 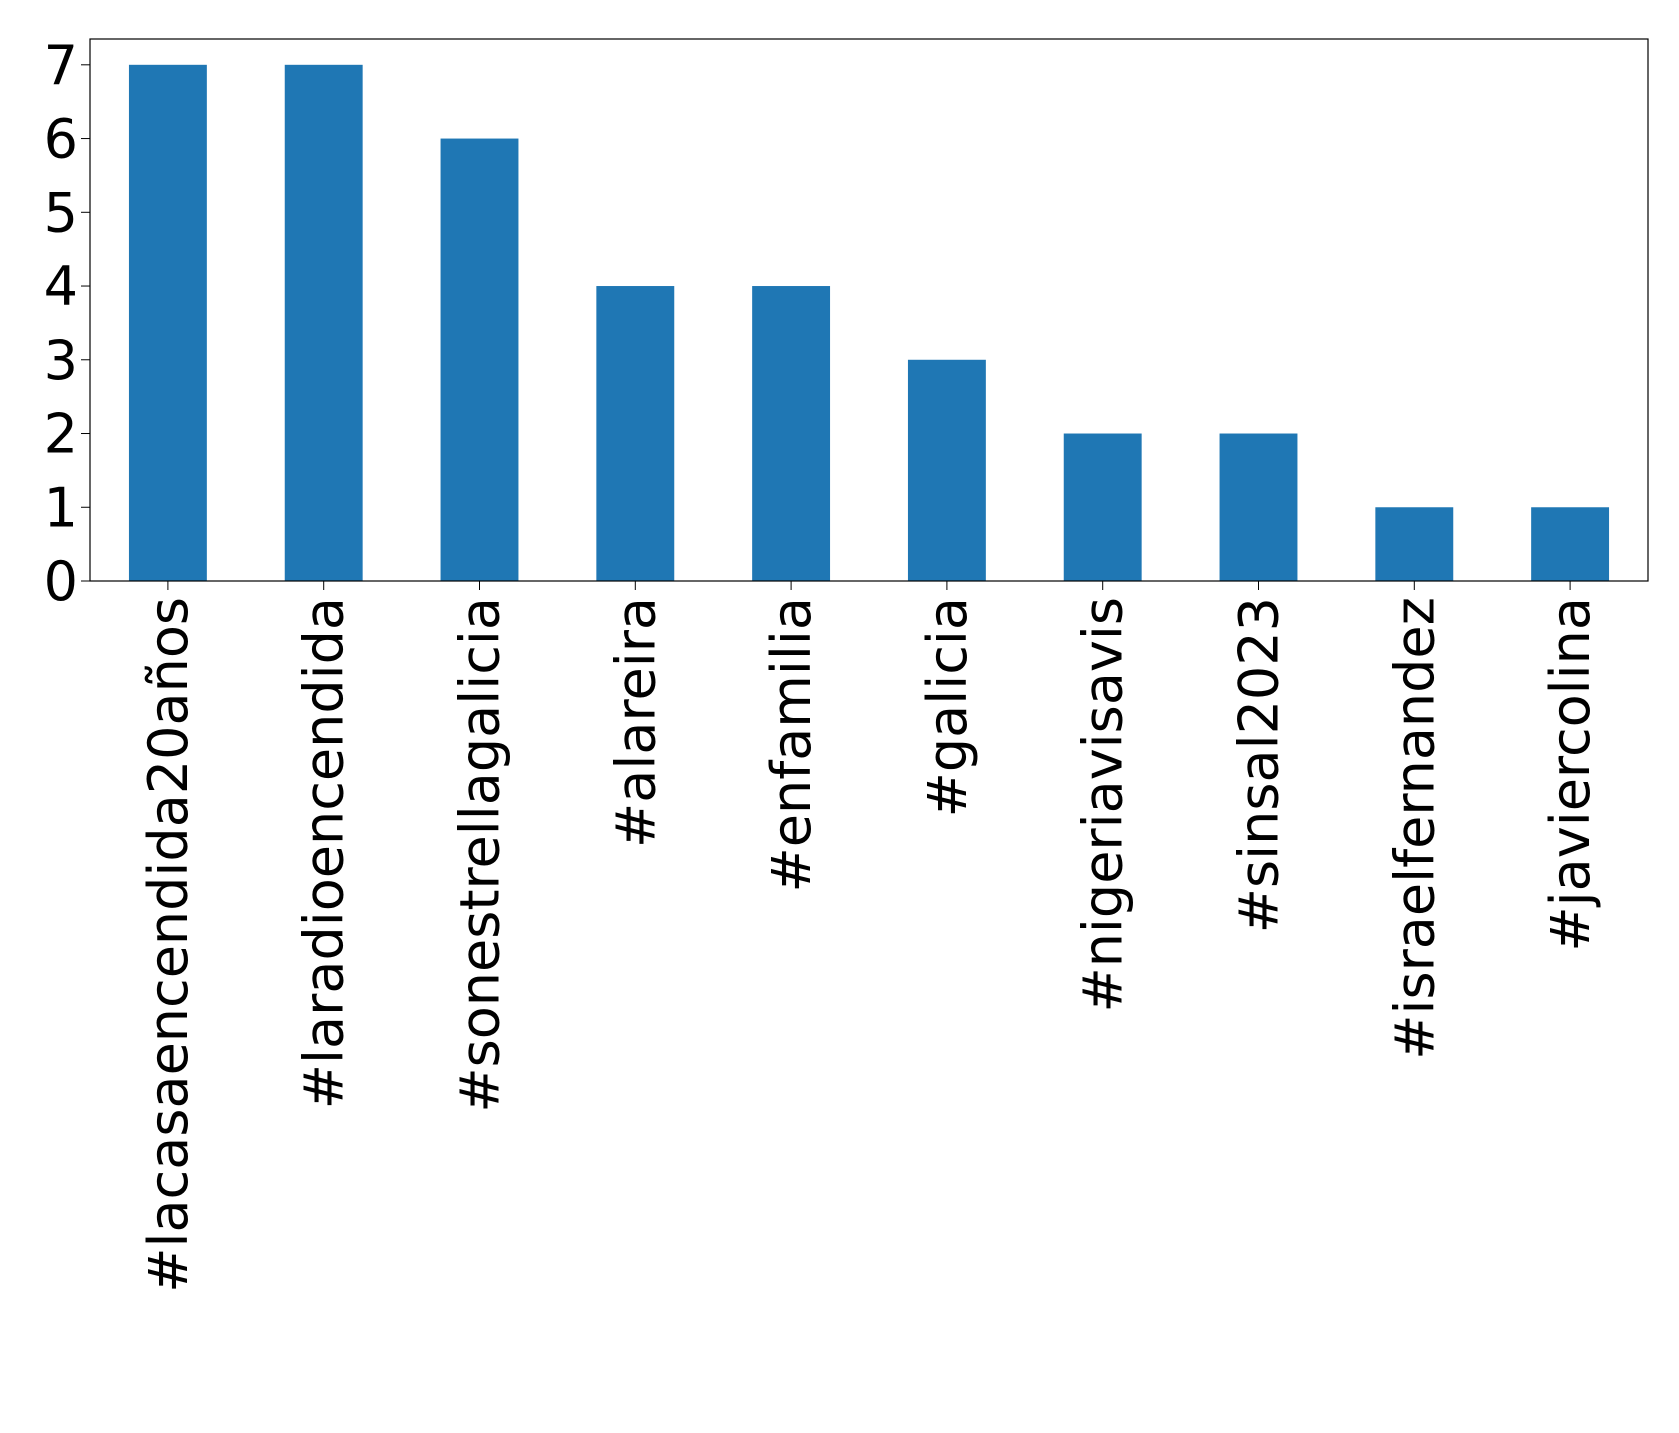 I want to click on x-tick-label: #nigeriavisavis, so click(x=1103, y=805).